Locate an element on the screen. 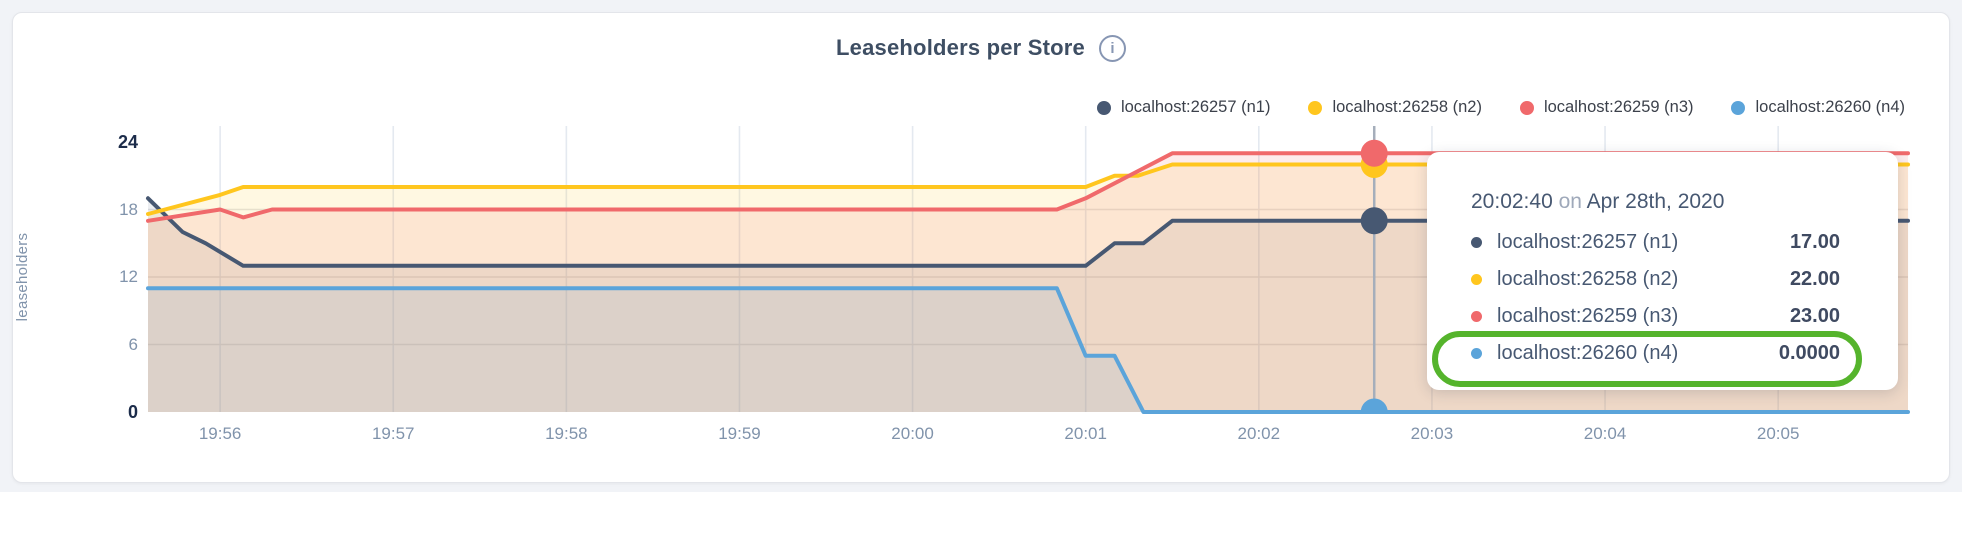 The image size is (1962, 539). tooltip-series-label: localhost:26257 (n1) is located at coordinates (1588, 242).